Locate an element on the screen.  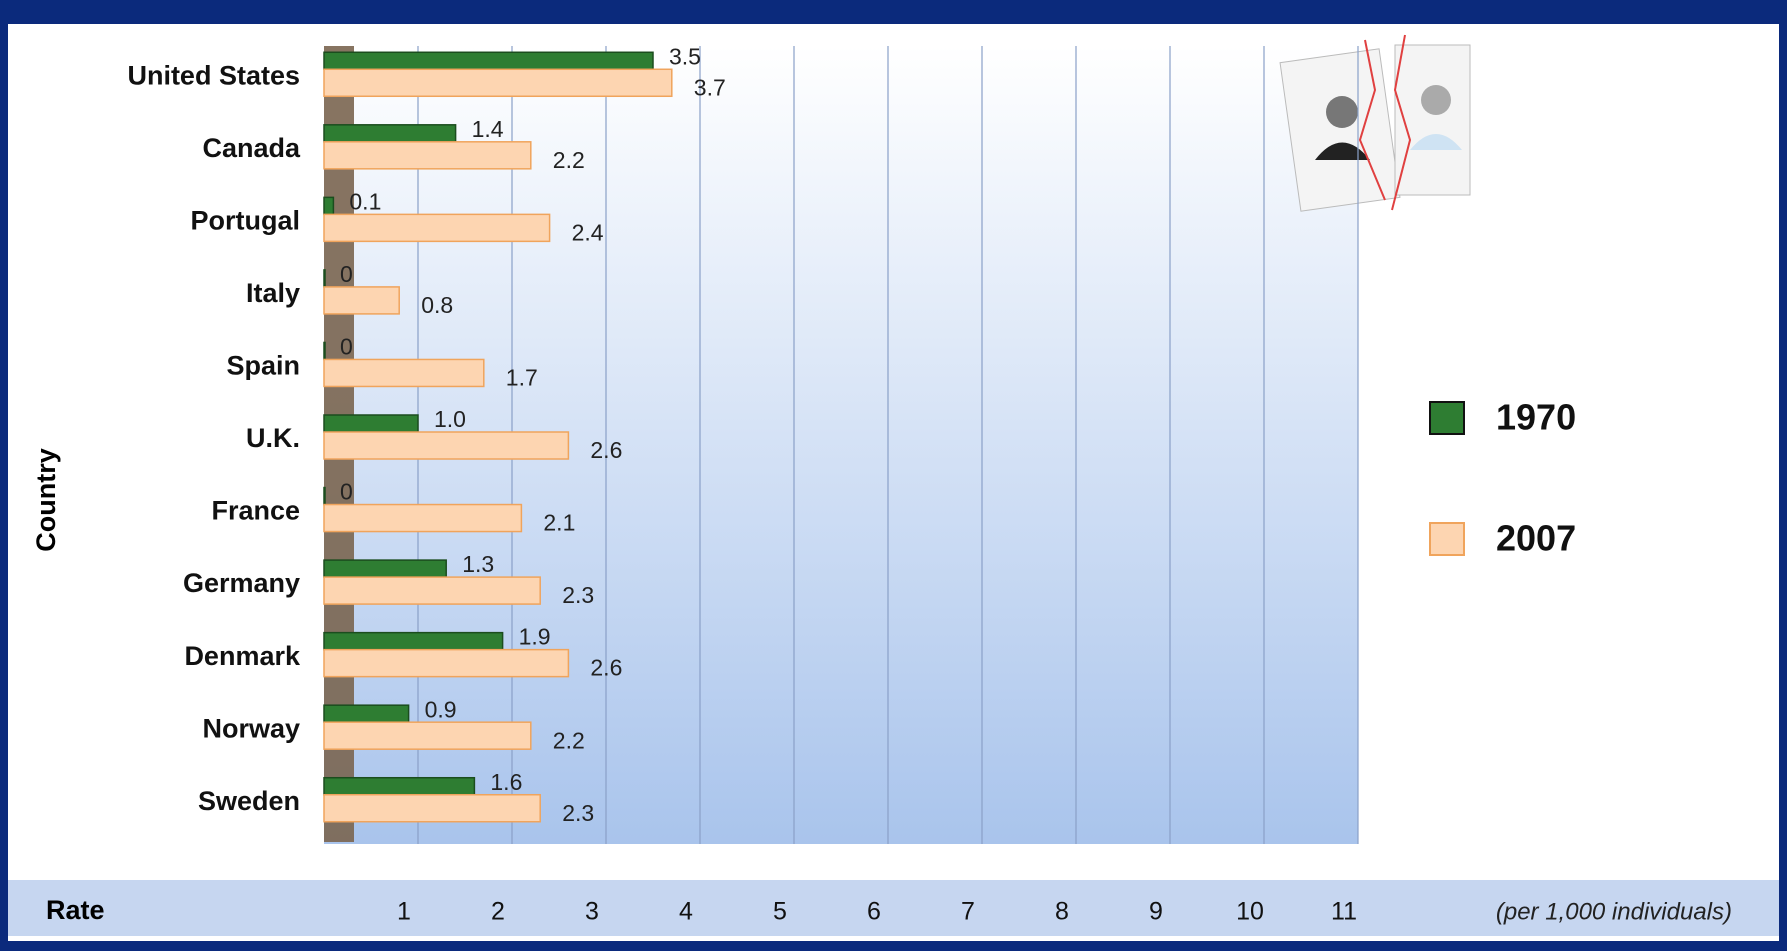
legend-label: 1970 is located at coordinates (1536, 417).